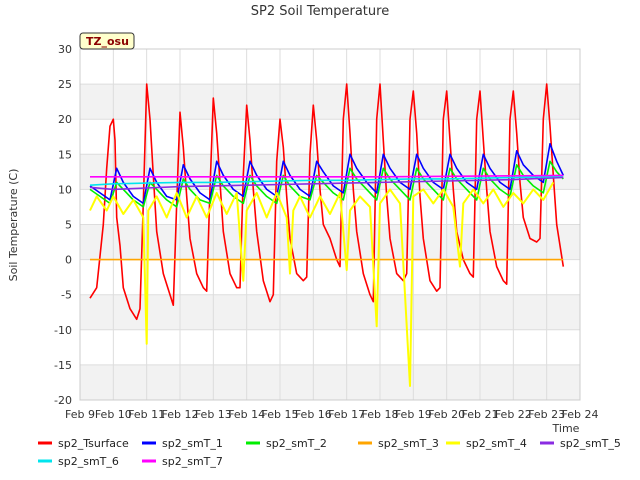  Describe the element at coordinates (320, 11) in the screenshot. I see `chart-title: SP2 Soil Temperature` at that location.